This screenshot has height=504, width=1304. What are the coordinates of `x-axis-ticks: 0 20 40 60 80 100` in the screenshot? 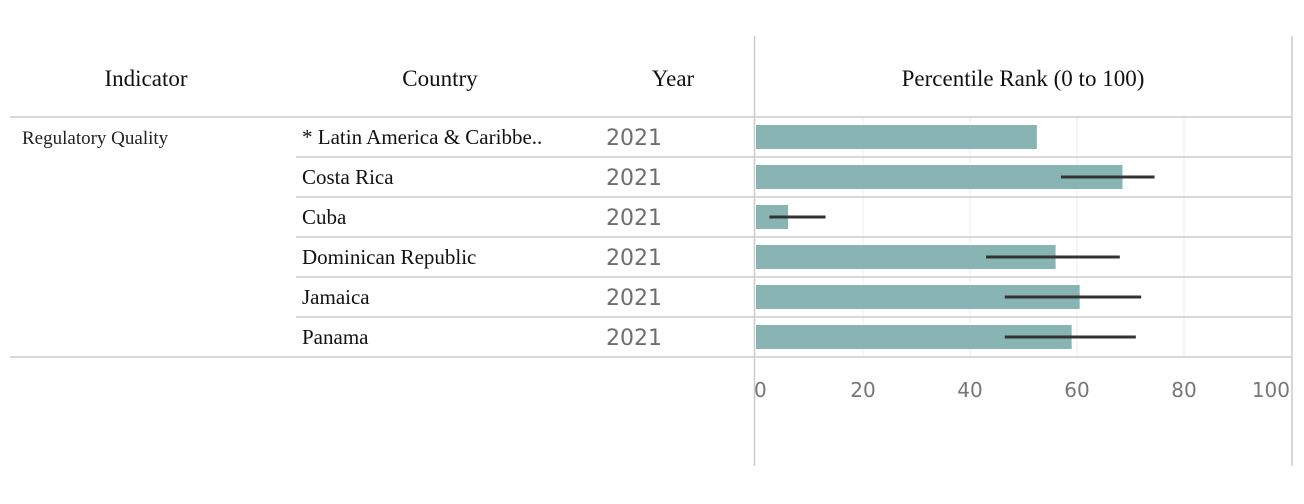 It's located at (1022, 390).